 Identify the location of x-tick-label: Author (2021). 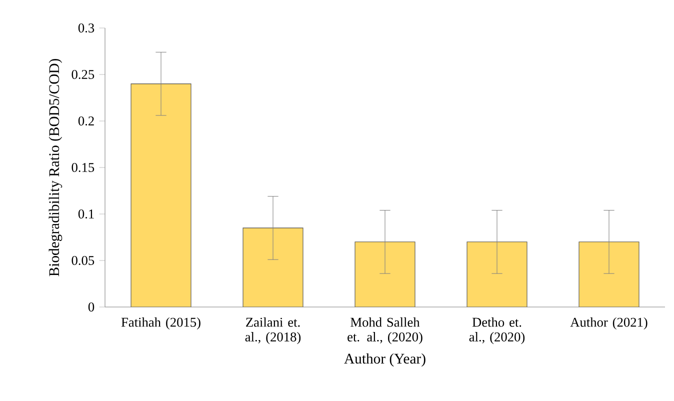
(609, 323).